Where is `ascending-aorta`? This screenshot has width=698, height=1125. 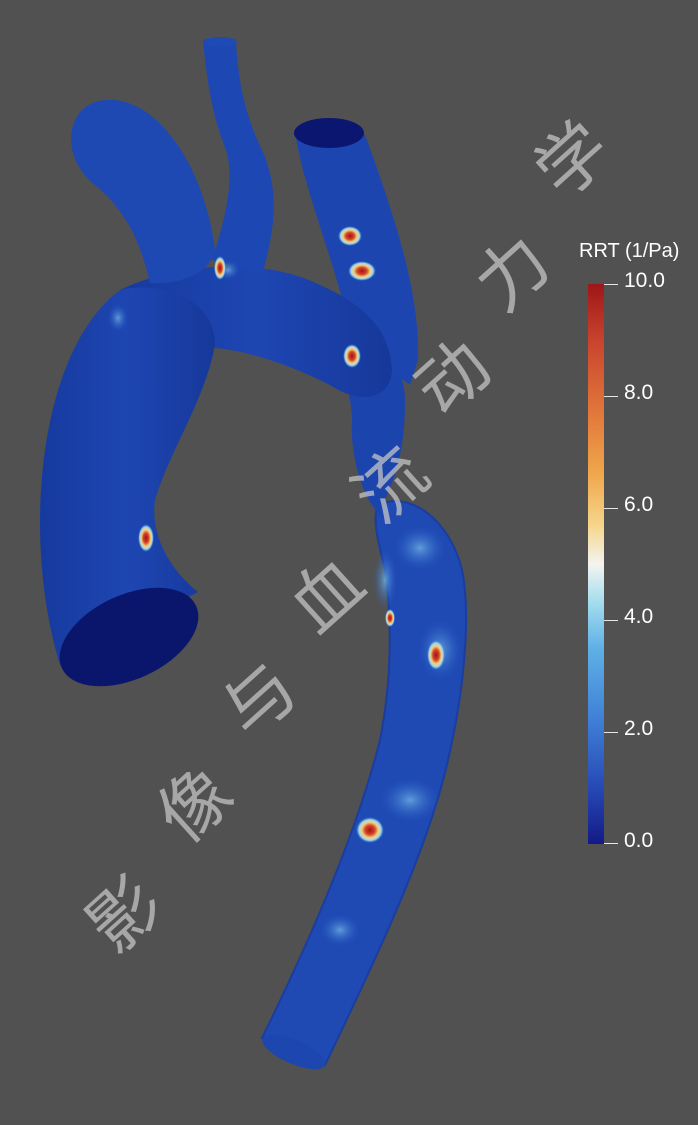
ascending-aorta is located at coordinates (127, 476).